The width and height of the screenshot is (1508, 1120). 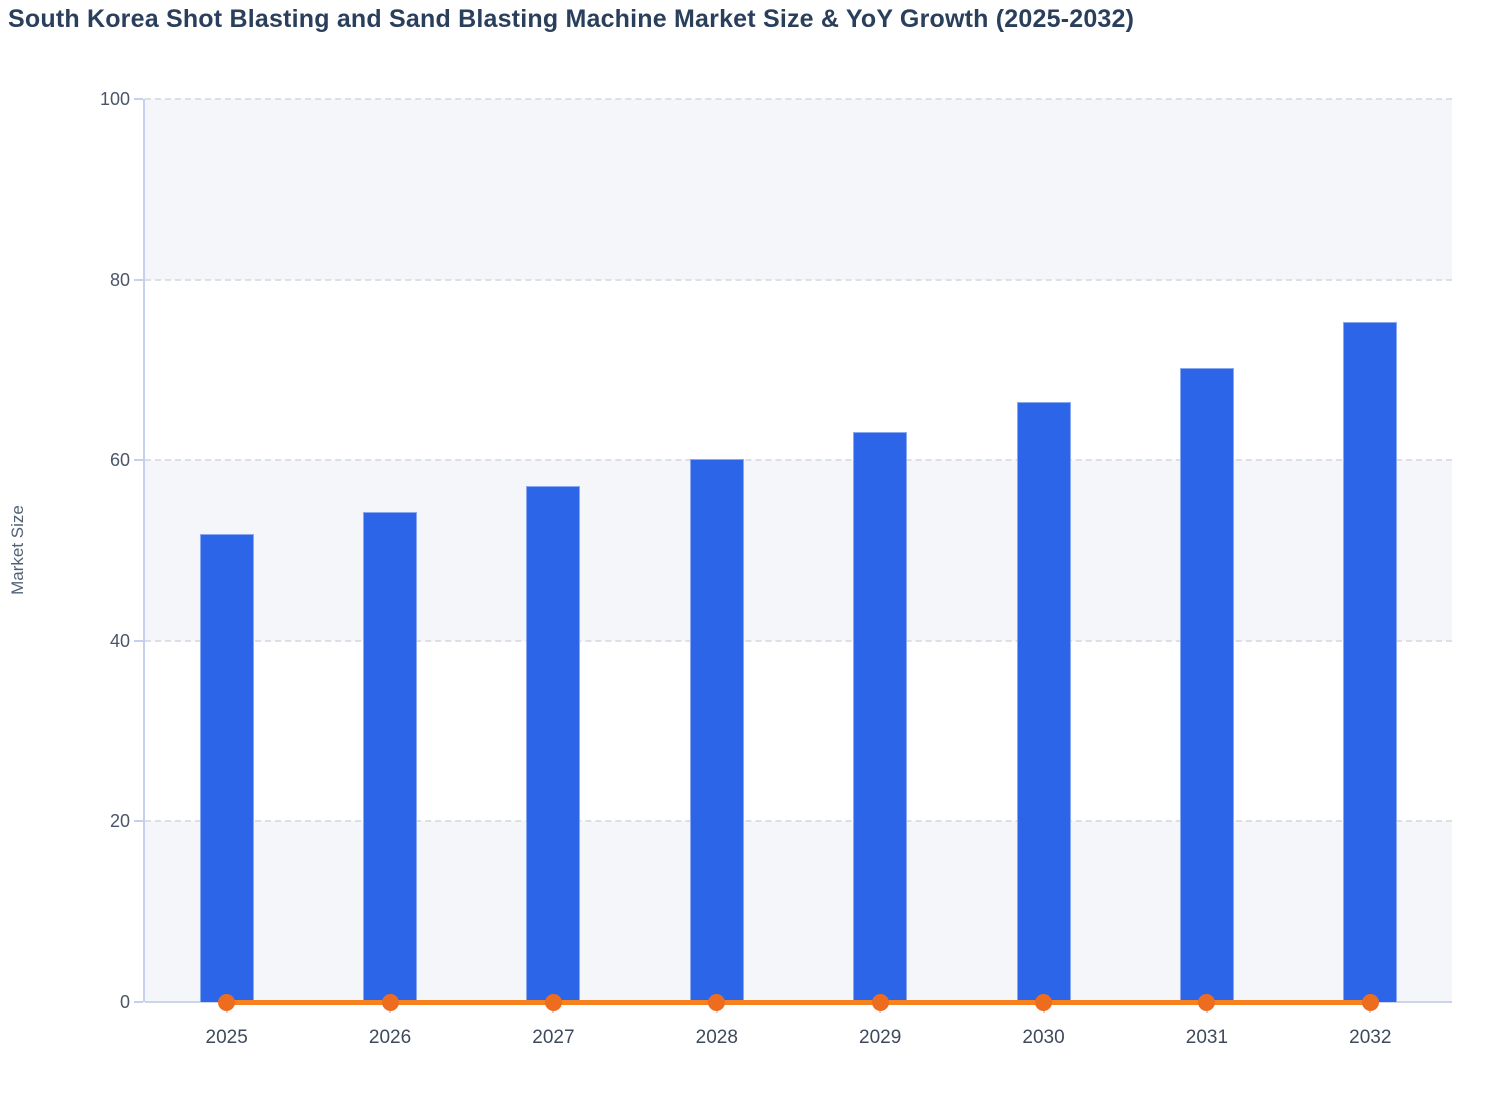 I want to click on x-tick-label-2028: 2028, so click(x=716, y=1037).